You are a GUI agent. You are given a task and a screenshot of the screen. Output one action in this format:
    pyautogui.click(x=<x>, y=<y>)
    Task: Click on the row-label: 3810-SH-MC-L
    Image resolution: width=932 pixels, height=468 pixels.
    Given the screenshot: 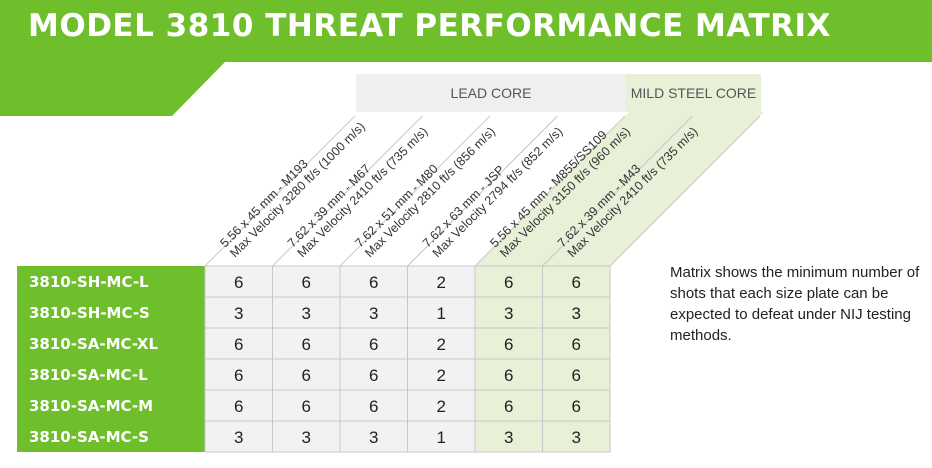 What is the action you would take?
    pyautogui.click(x=89, y=282)
    